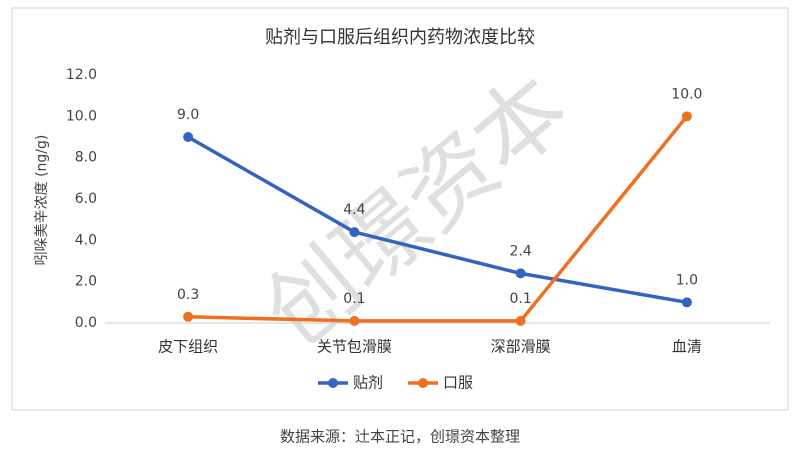 Image resolution: width=800 pixels, height=466 pixels. What do you see at coordinates (368, 383) in the screenshot?
I see `legend-label: 贴剂` at bounding box center [368, 383].